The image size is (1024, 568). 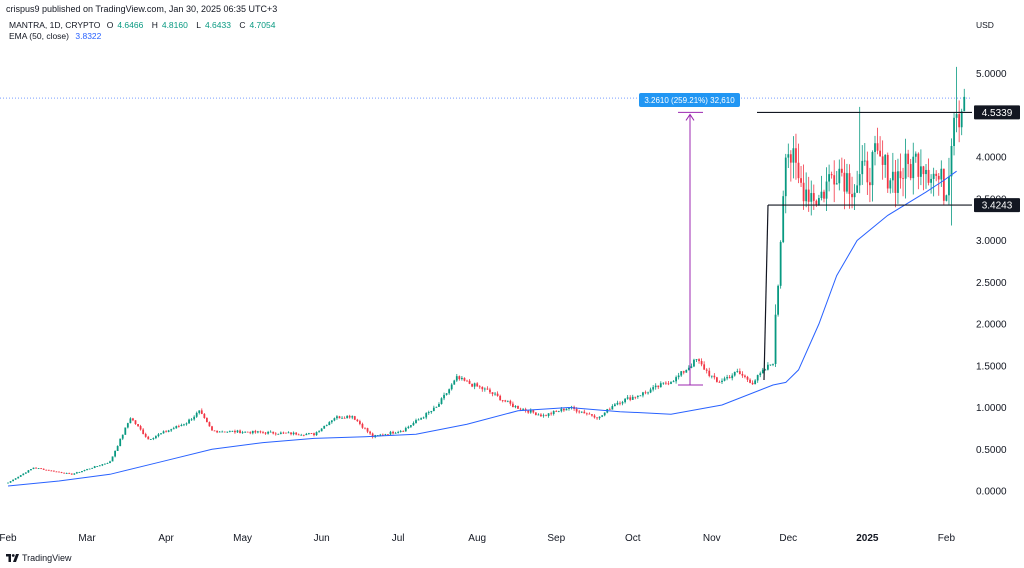 What do you see at coordinates (174, 25) in the screenshot?
I see `high-value: 4.8160` at bounding box center [174, 25].